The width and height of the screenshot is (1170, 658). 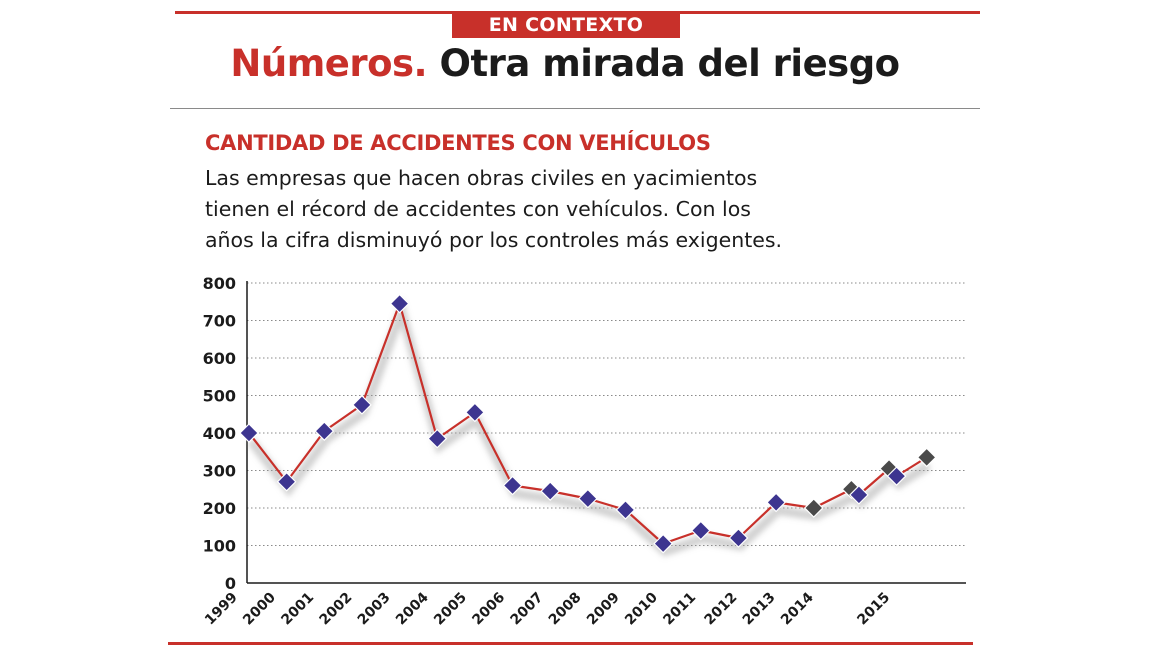 I want to click on x-tick-label: 1999, so click(x=221, y=609).